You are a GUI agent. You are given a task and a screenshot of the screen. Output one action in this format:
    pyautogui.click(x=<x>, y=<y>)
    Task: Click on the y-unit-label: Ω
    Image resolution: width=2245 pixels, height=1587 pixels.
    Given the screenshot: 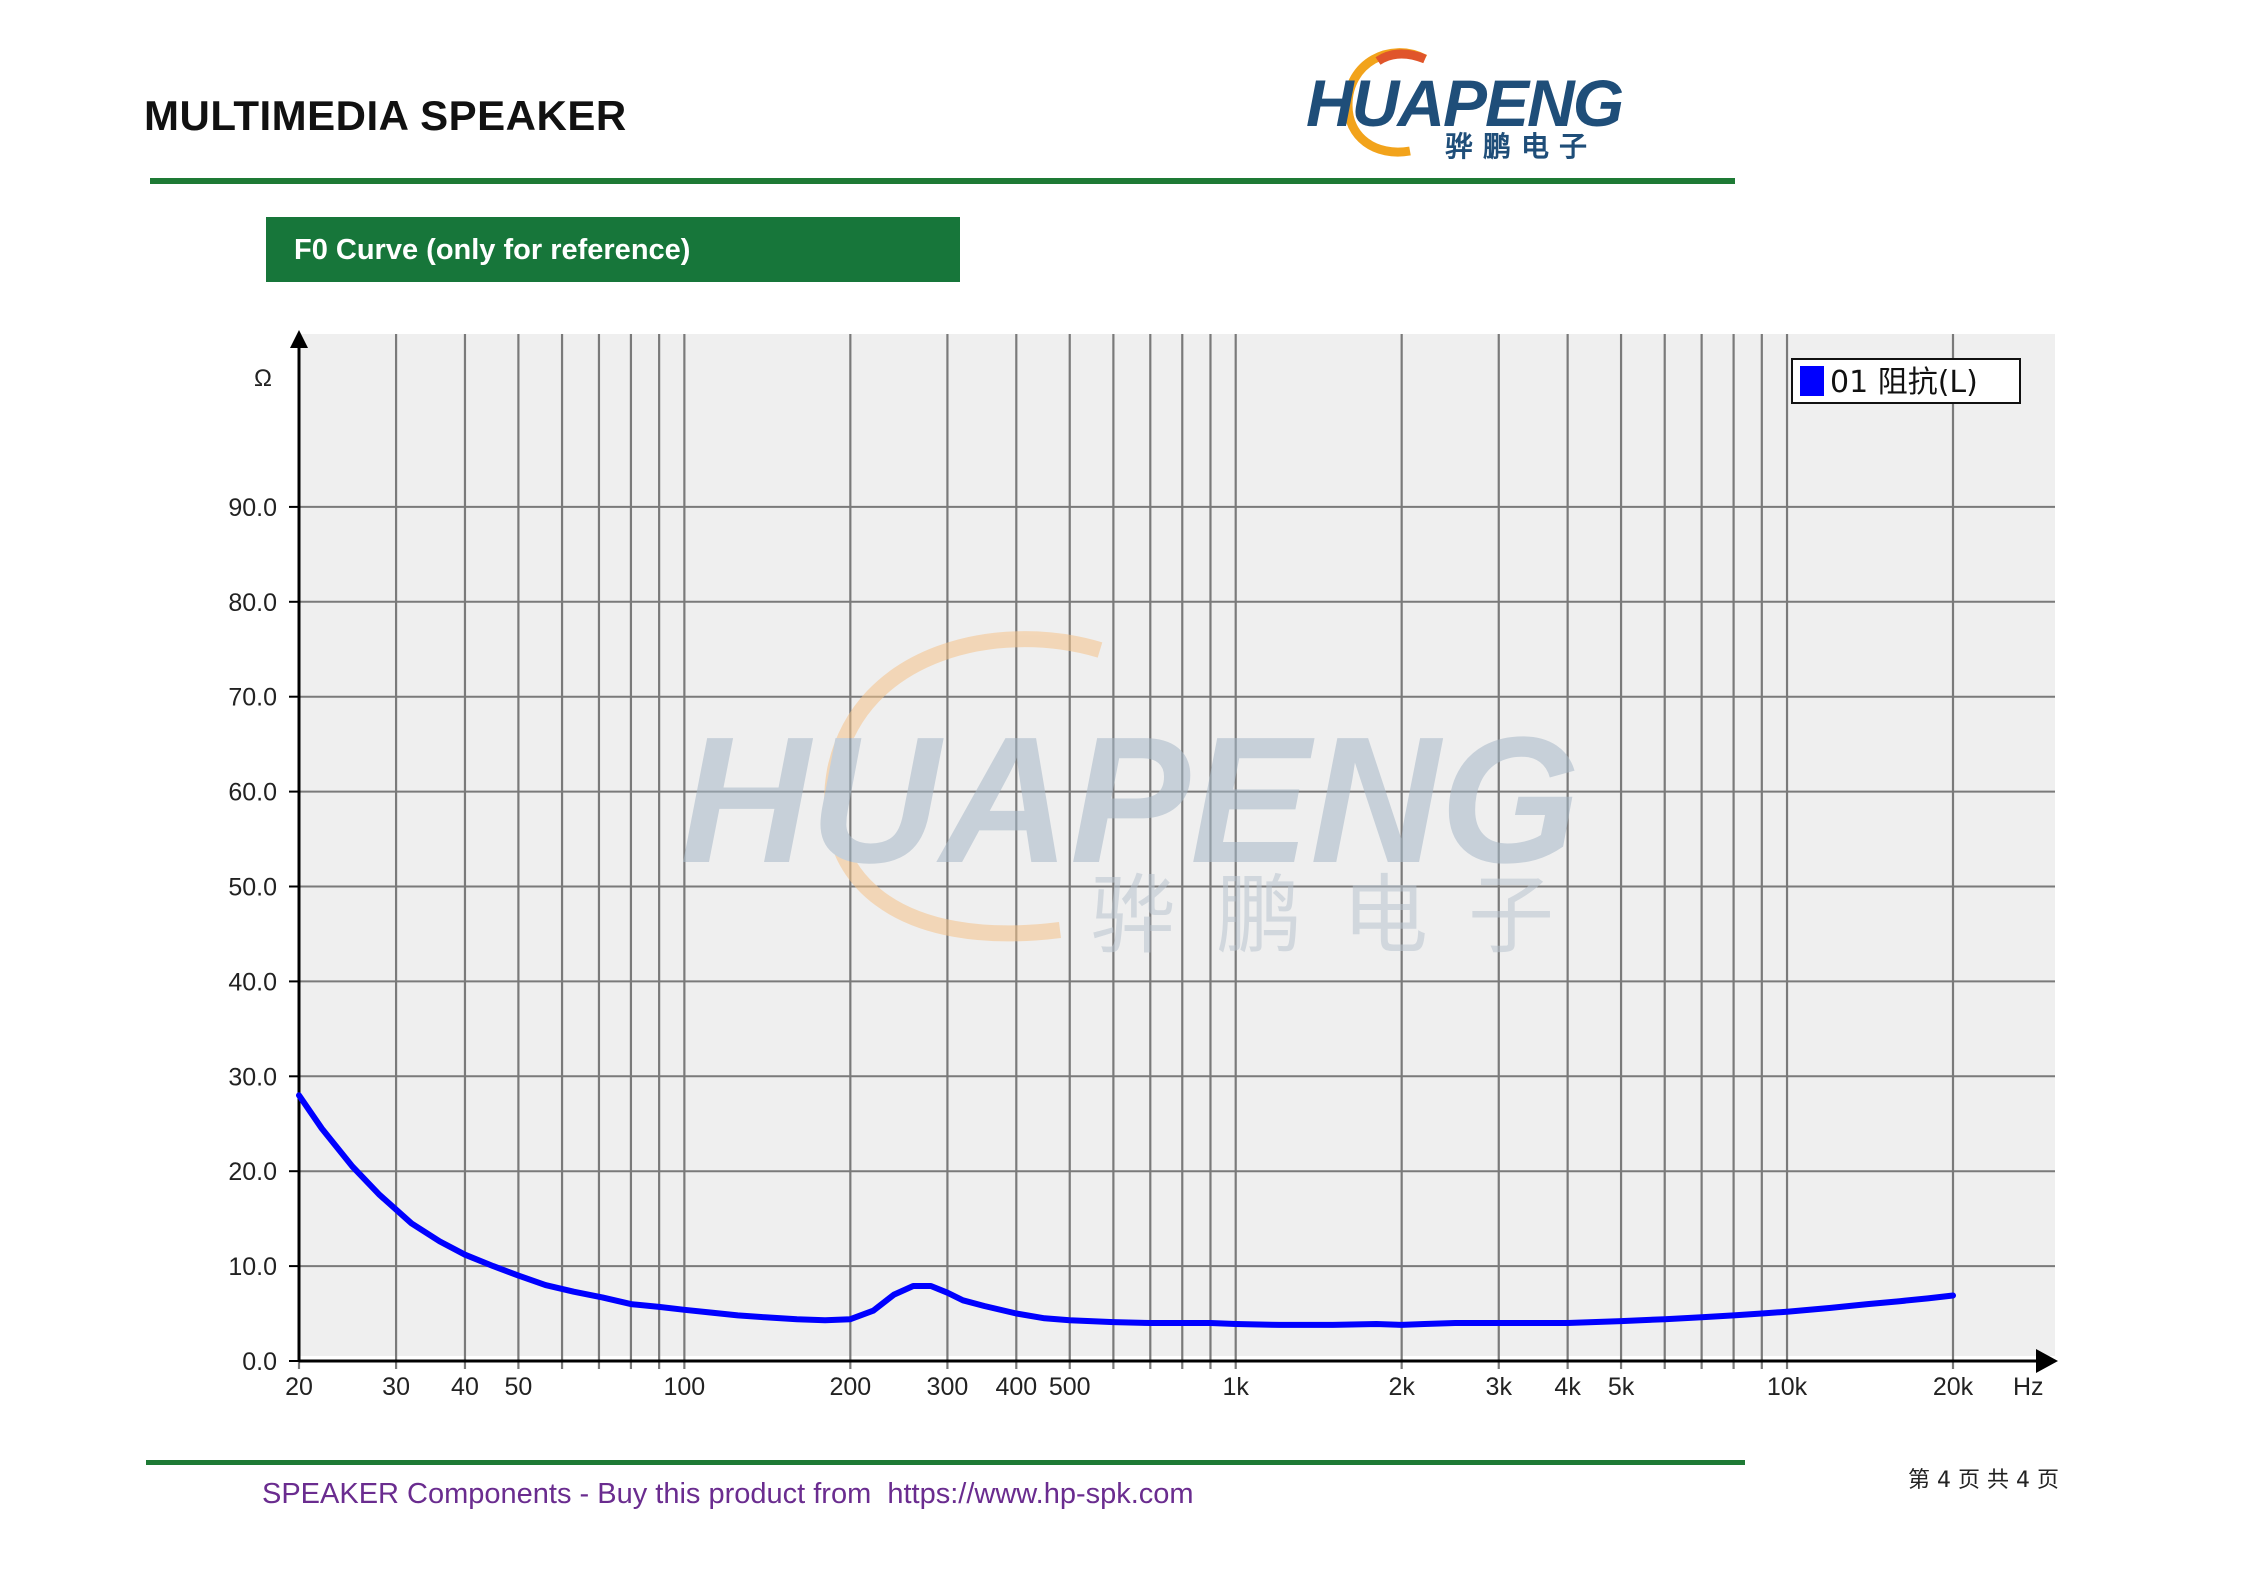 What is the action you would take?
    pyautogui.click(x=263, y=378)
    